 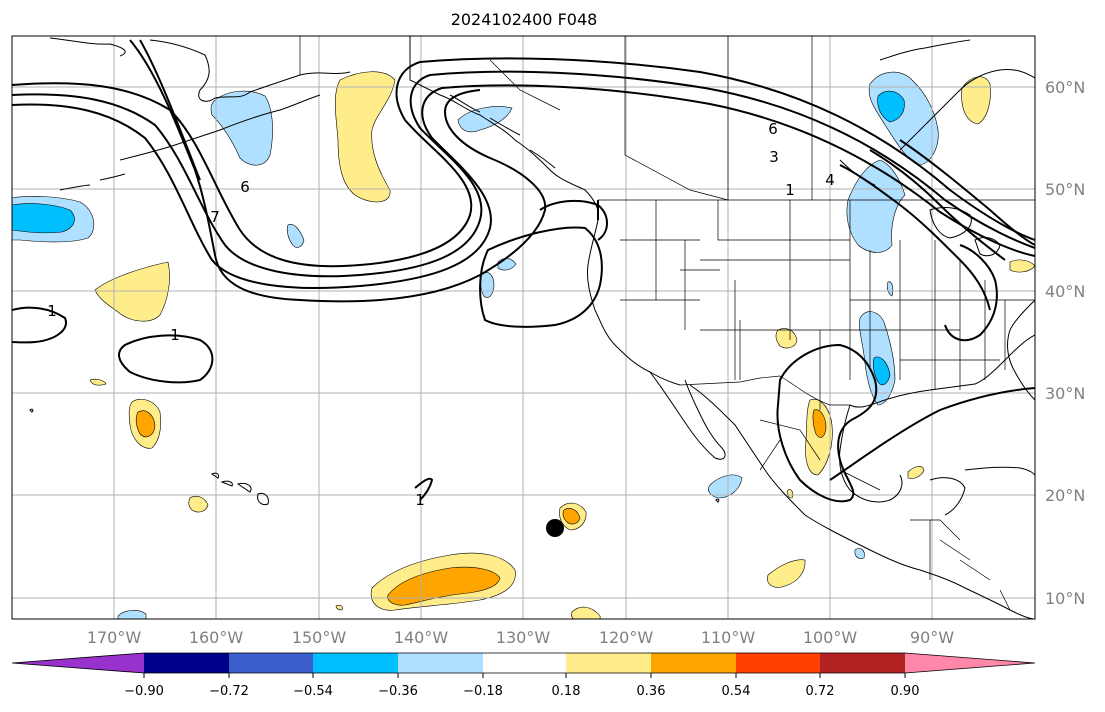 What do you see at coordinates (555, 528) in the screenshot?
I see `storm-center-marker` at bounding box center [555, 528].